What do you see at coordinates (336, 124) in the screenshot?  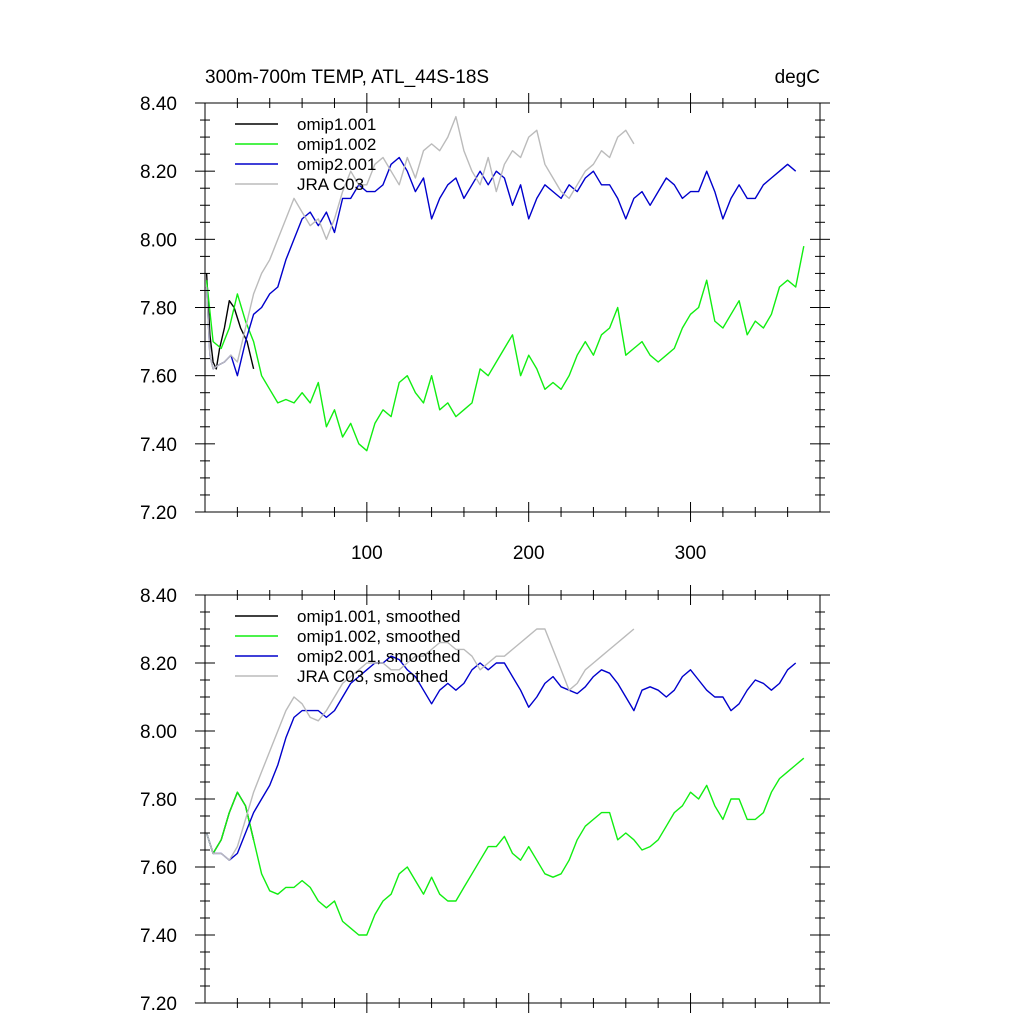 I see `legend-label: omip1.001` at bounding box center [336, 124].